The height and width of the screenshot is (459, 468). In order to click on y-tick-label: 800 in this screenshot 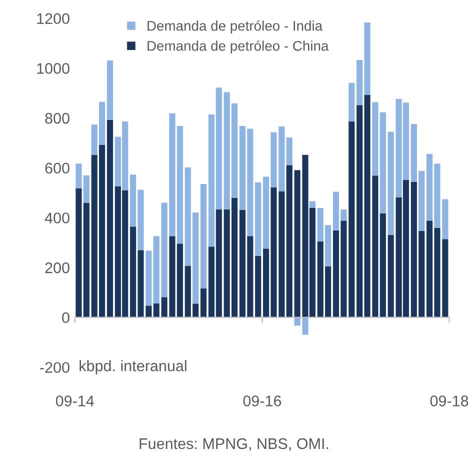, I will do `click(57, 118)`.